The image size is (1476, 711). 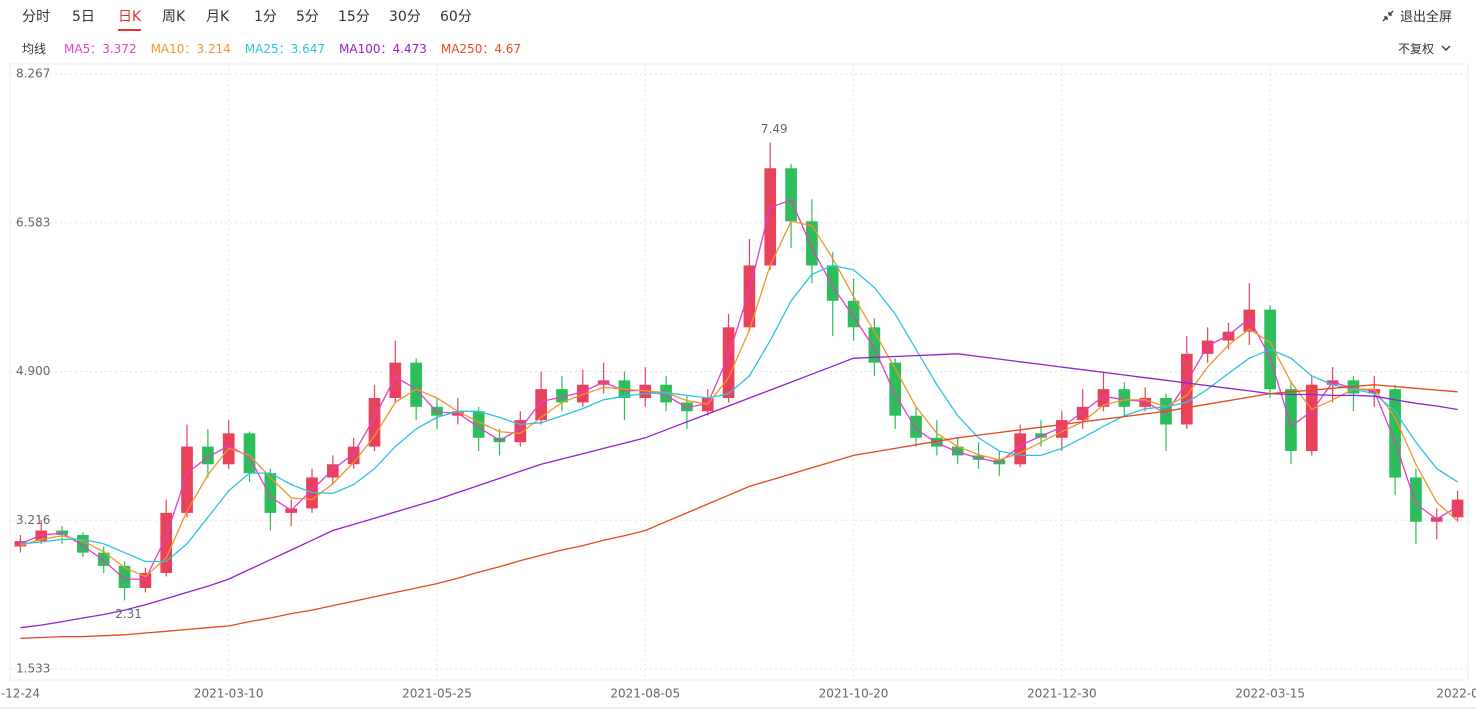 I want to click on y-tick-label: 8.267, so click(x=33, y=74).